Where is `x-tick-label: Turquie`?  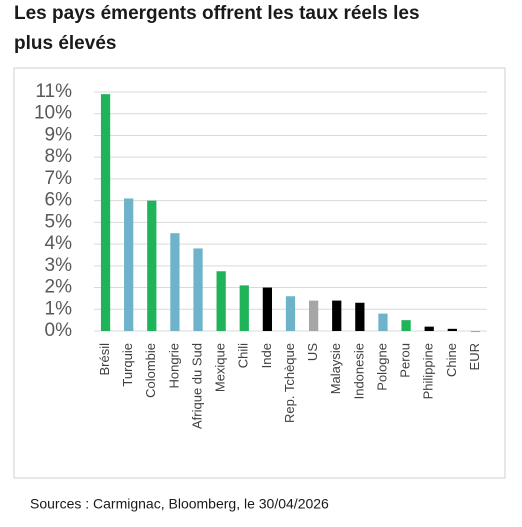 x-tick-label: Turquie is located at coordinates (127, 365).